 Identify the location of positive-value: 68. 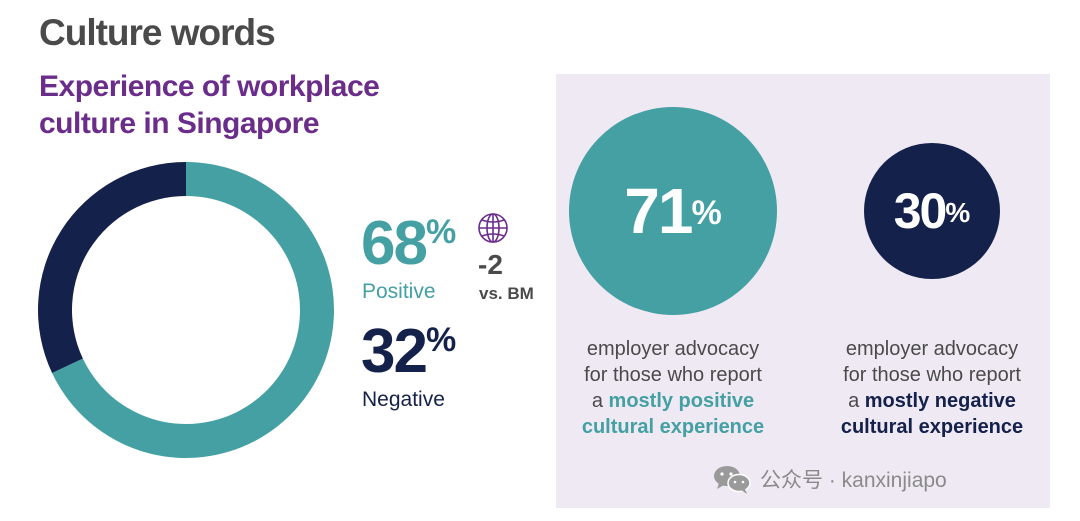
(394, 243).